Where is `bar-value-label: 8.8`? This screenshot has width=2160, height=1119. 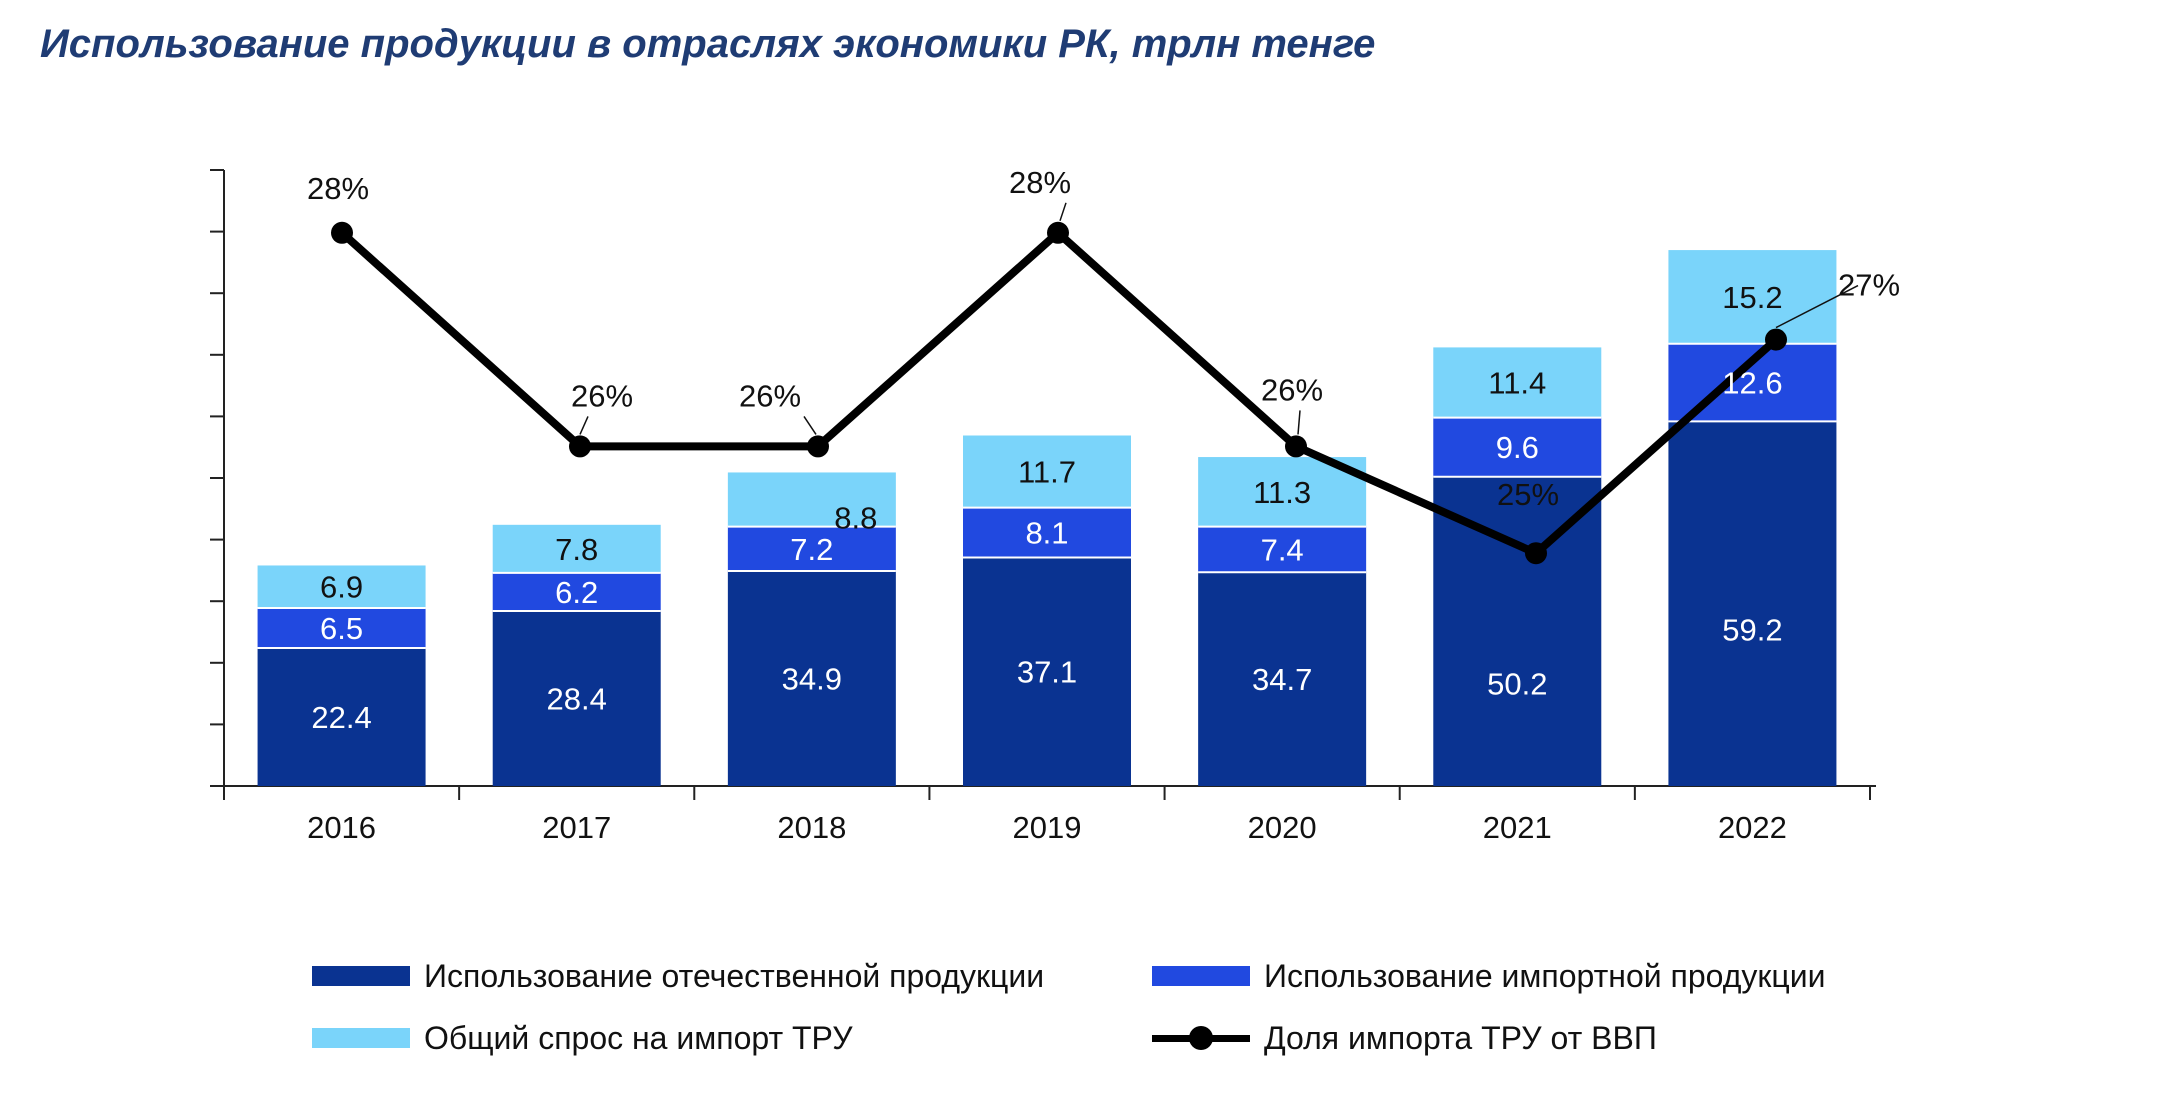
bar-value-label: 8.8 is located at coordinates (855, 518).